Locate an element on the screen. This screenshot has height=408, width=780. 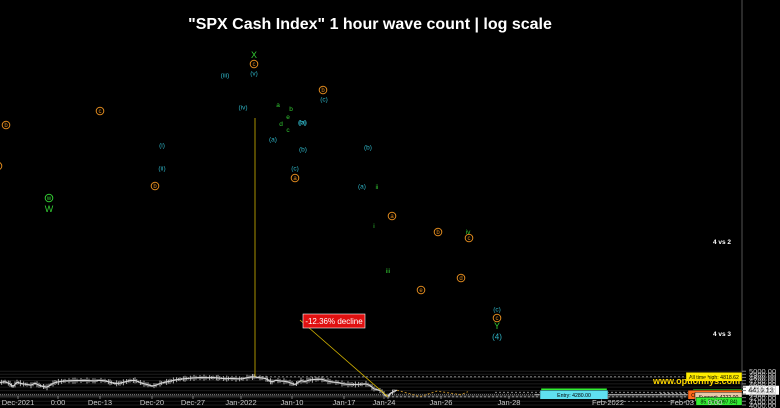
x-tick-label-10: Jan-28 is located at coordinates (509, 402).